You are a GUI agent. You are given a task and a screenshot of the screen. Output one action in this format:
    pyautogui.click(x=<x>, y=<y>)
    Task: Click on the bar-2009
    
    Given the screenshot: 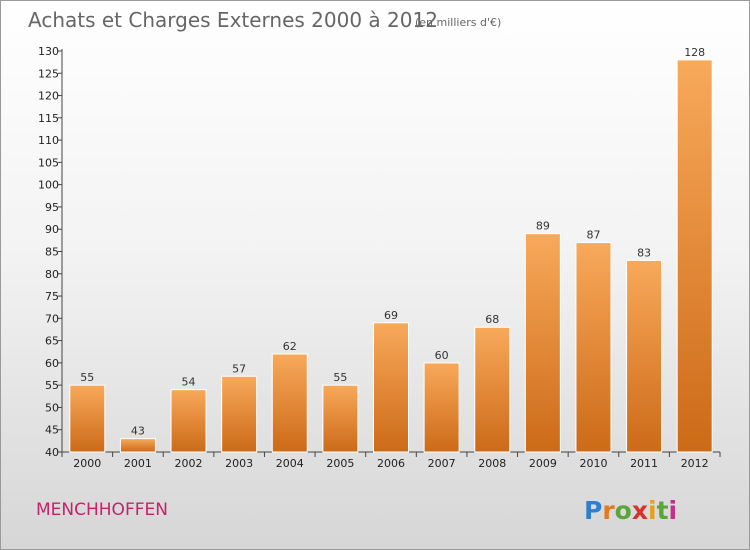 What is the action you would take?
    pyautogui.click(x=542, y=343)
    